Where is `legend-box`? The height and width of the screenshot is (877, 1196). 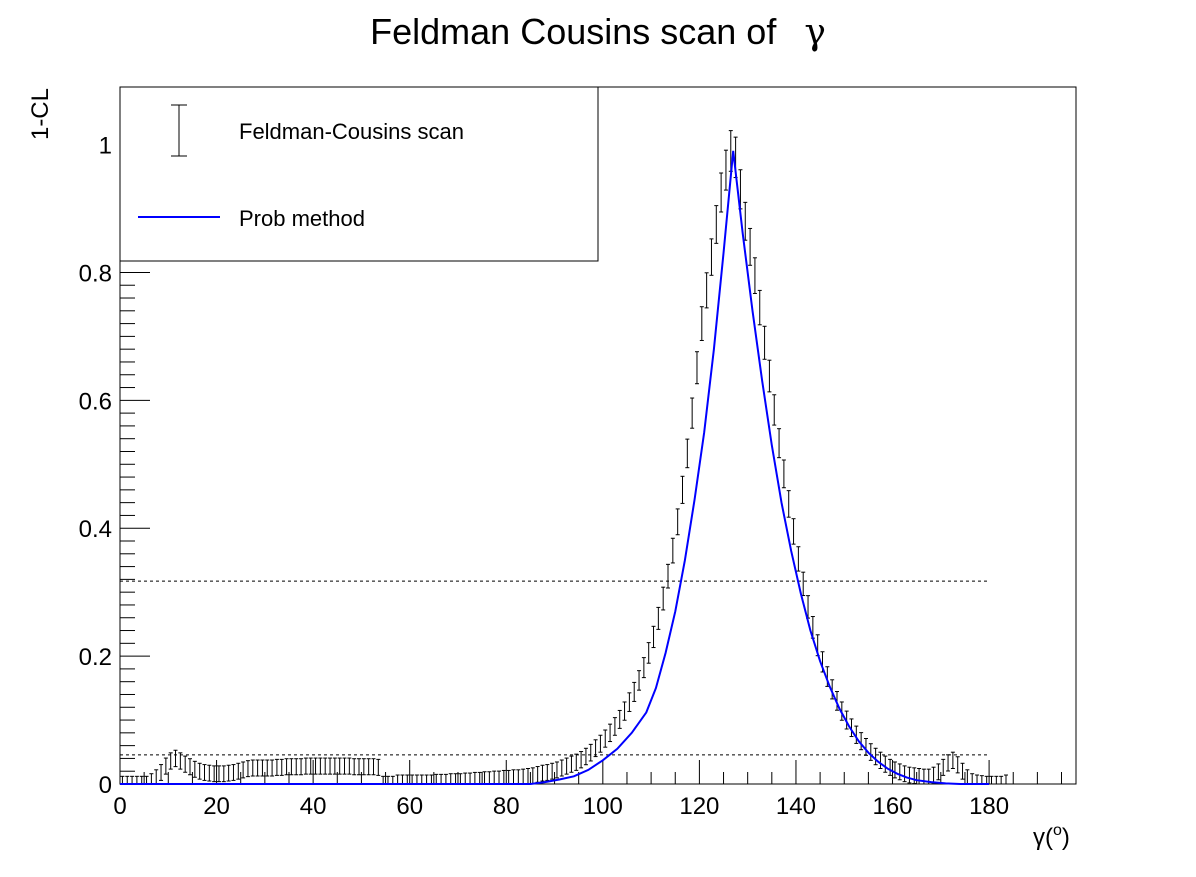 legend-box is located at coordinates (359, 174).